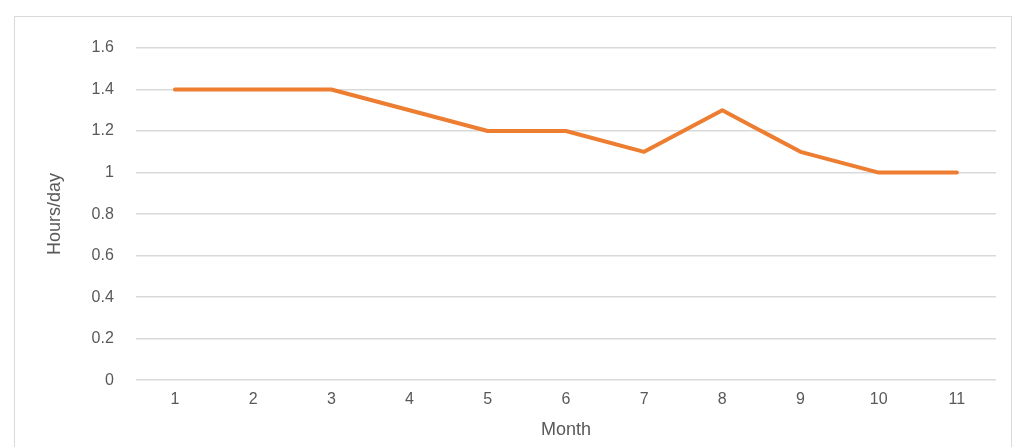 This screenshot has height=447, width=1014. Describe the element at coordinates (102, 338) in the screenshot. I see `y-tick-label: 0.2` at that location.